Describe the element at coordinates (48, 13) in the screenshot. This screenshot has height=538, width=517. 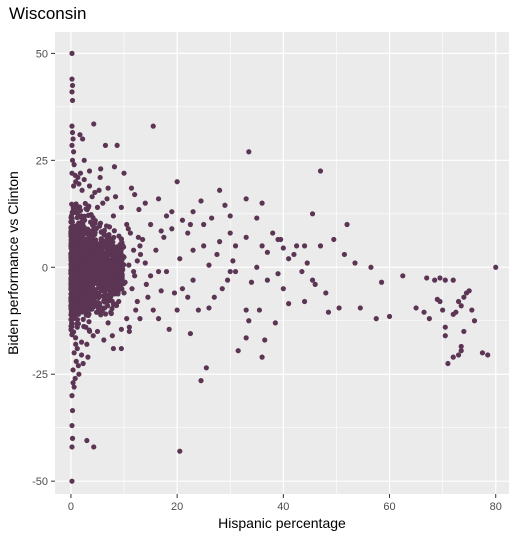
I see `chart-title: Wisconsin` at that location.